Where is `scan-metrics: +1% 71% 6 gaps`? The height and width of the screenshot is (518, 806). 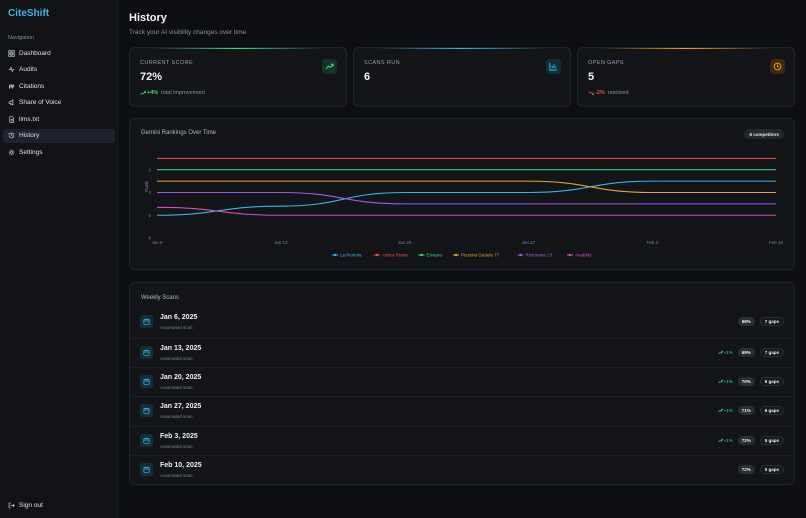
scan-metrics: +1% 71% 6 gaps is located at coordinates (750, 410).